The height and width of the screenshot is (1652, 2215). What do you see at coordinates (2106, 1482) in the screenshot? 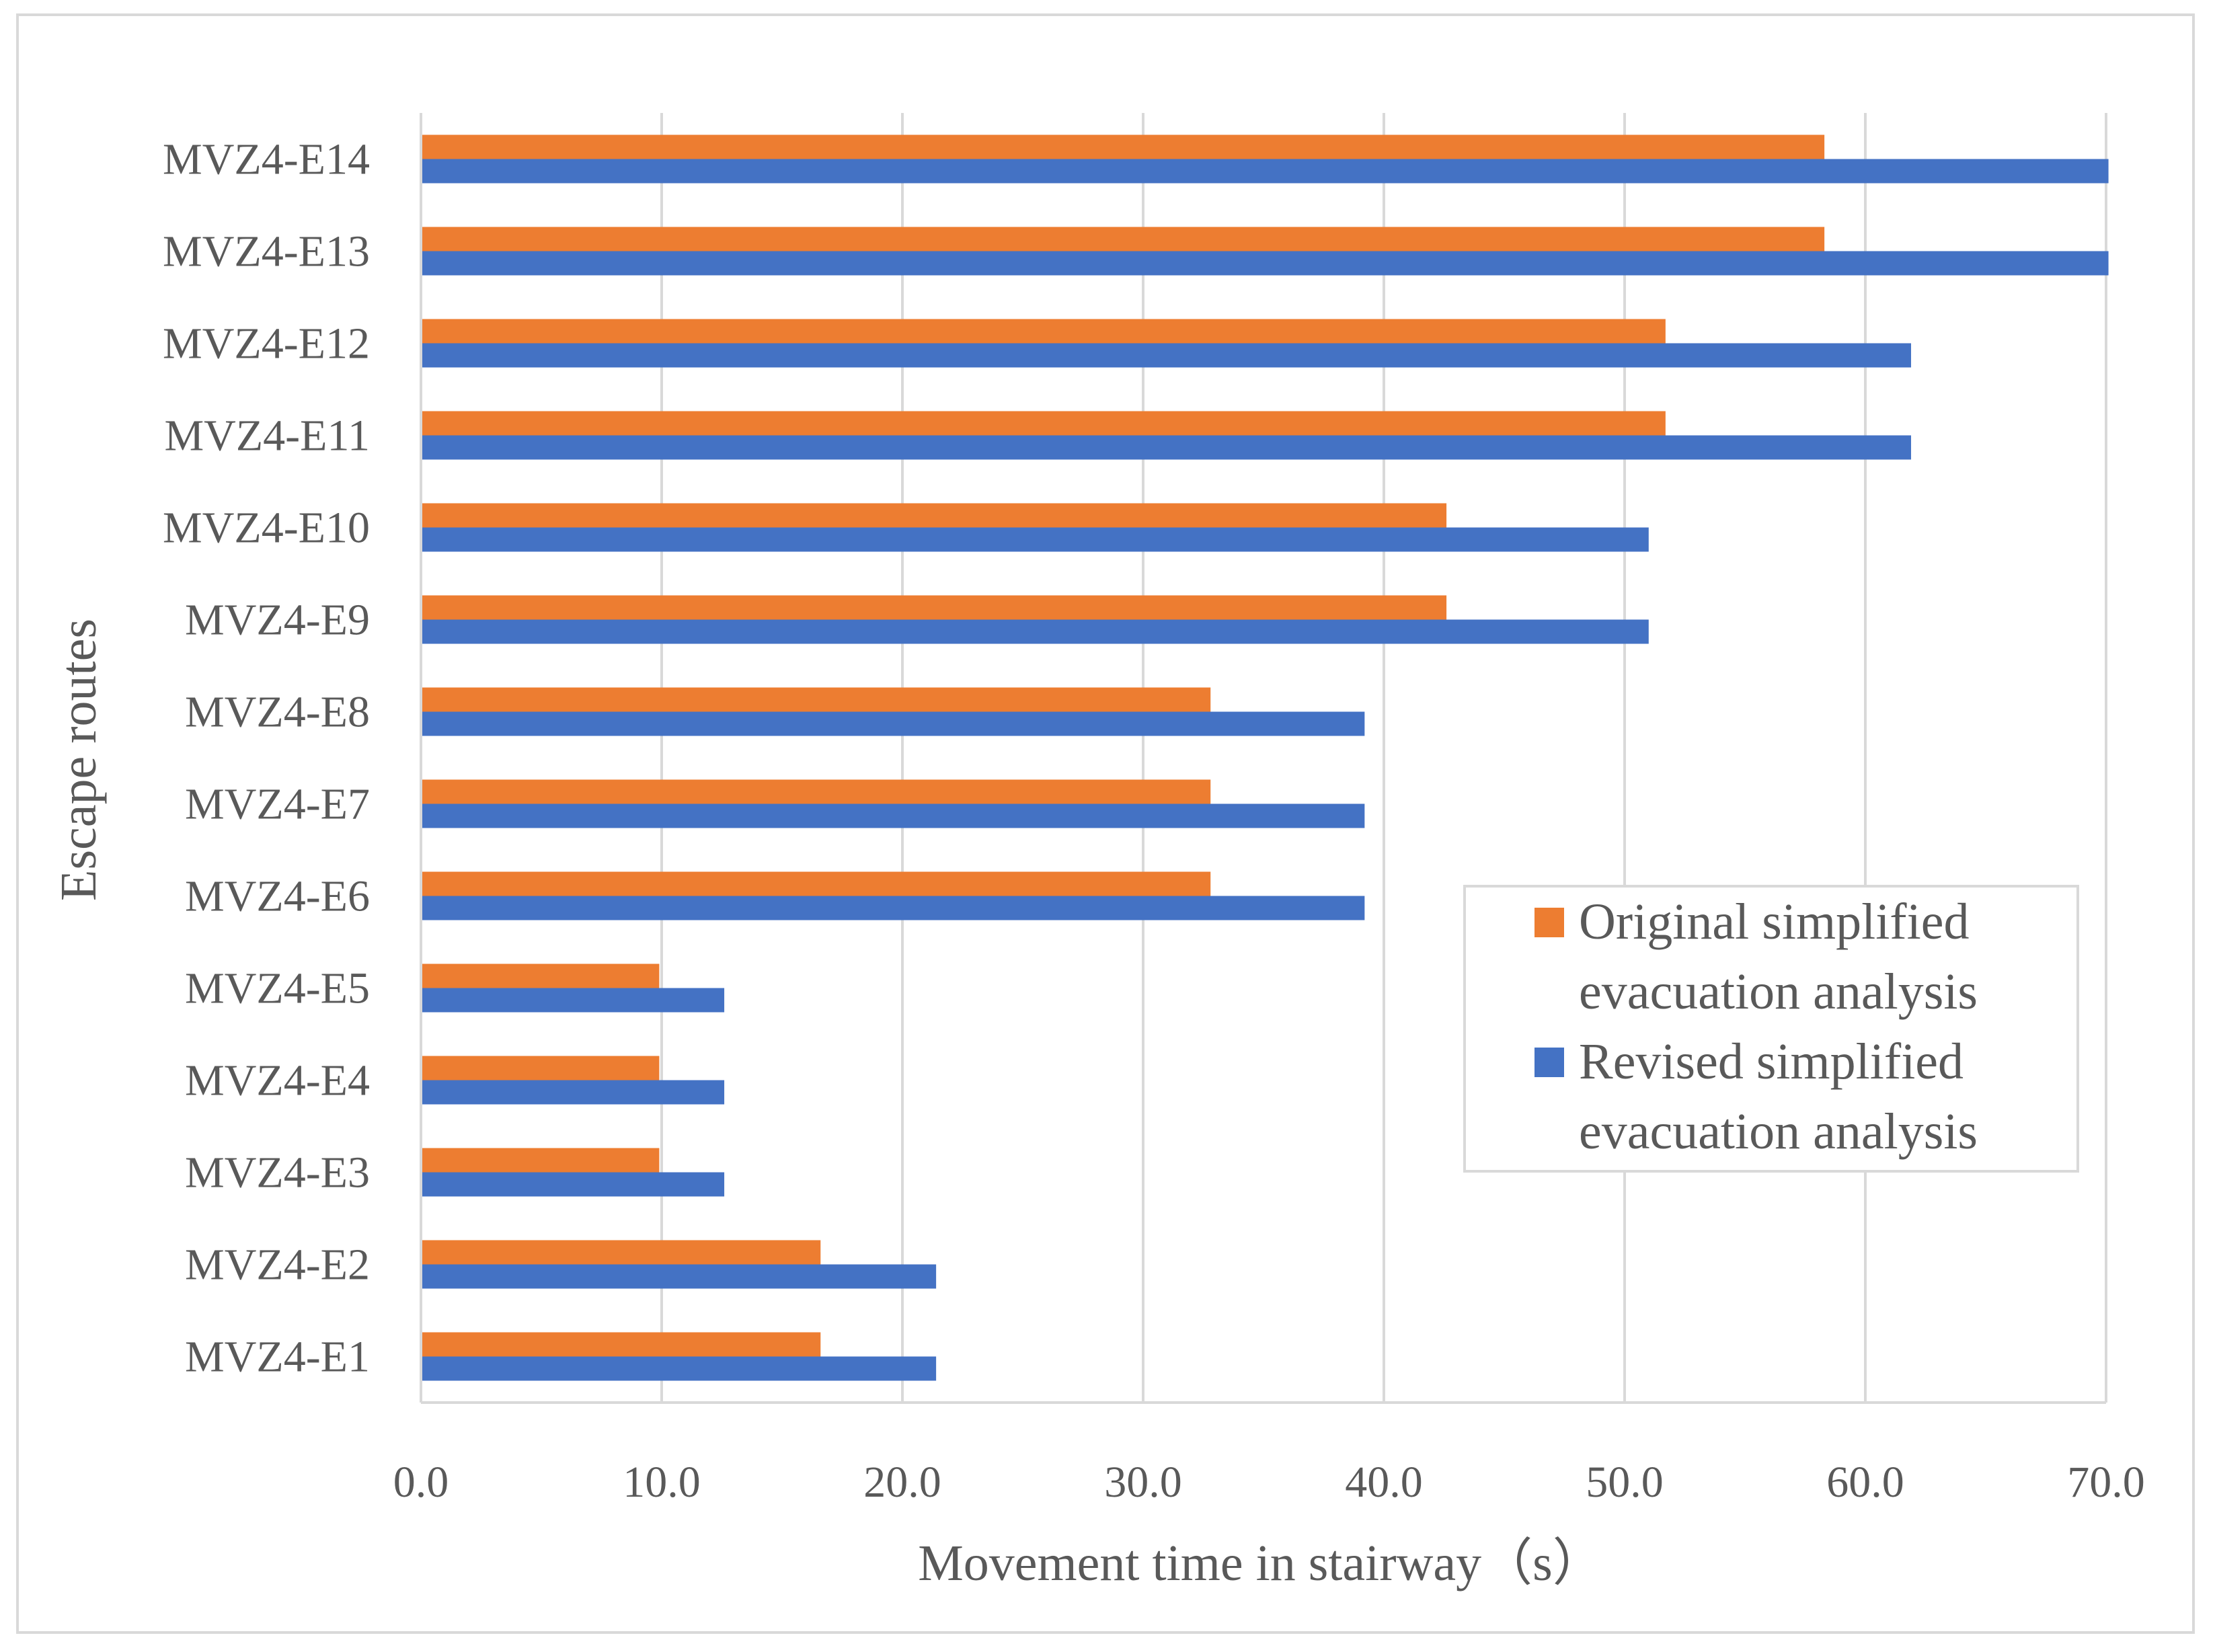
I see `x-tick-label: 70.0` at bounding box center [2106, 1482].